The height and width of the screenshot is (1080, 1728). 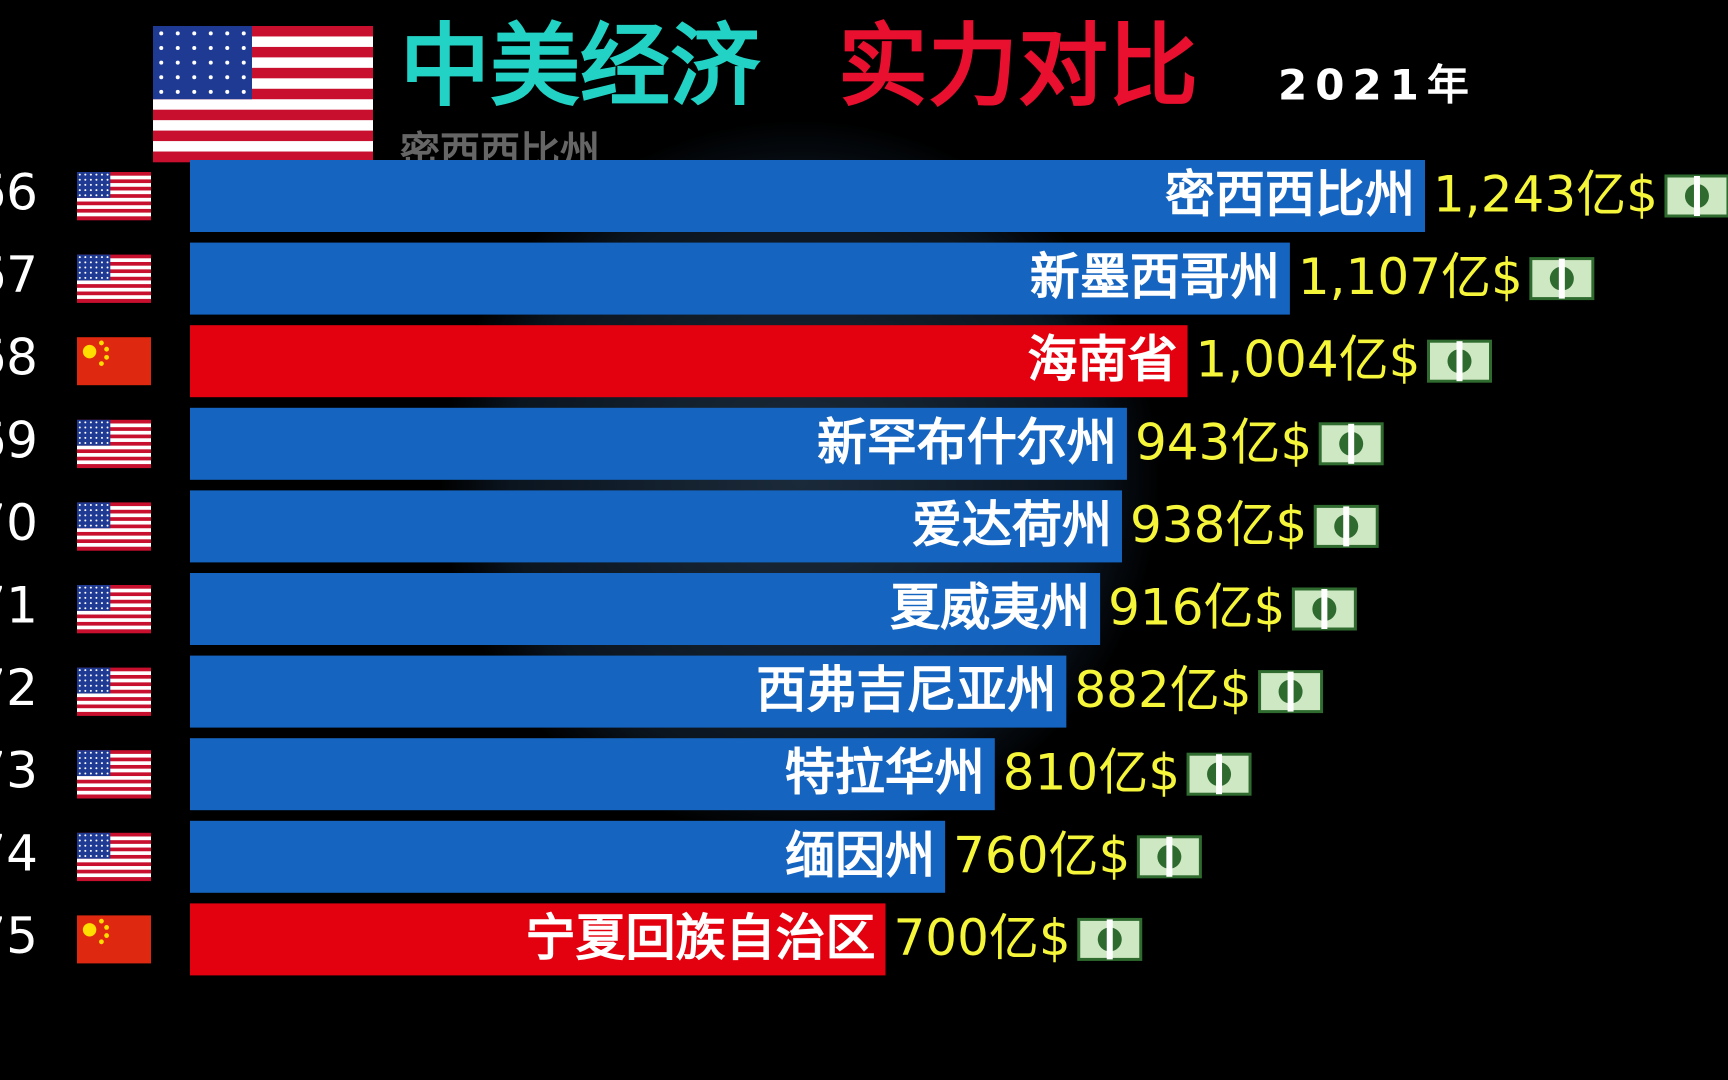 I want to click on value-label: 1,004亿$, so click(x=1308, y=360).